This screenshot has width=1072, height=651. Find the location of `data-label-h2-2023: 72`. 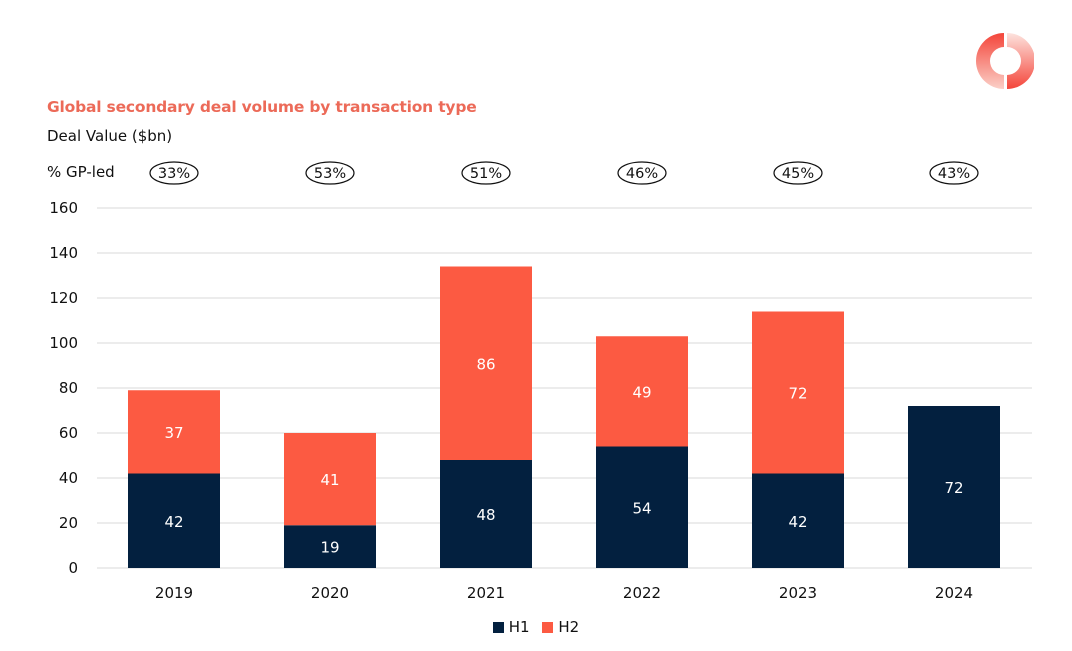

data-label-h2-2023: 72 is located at coordinates (797, 394).